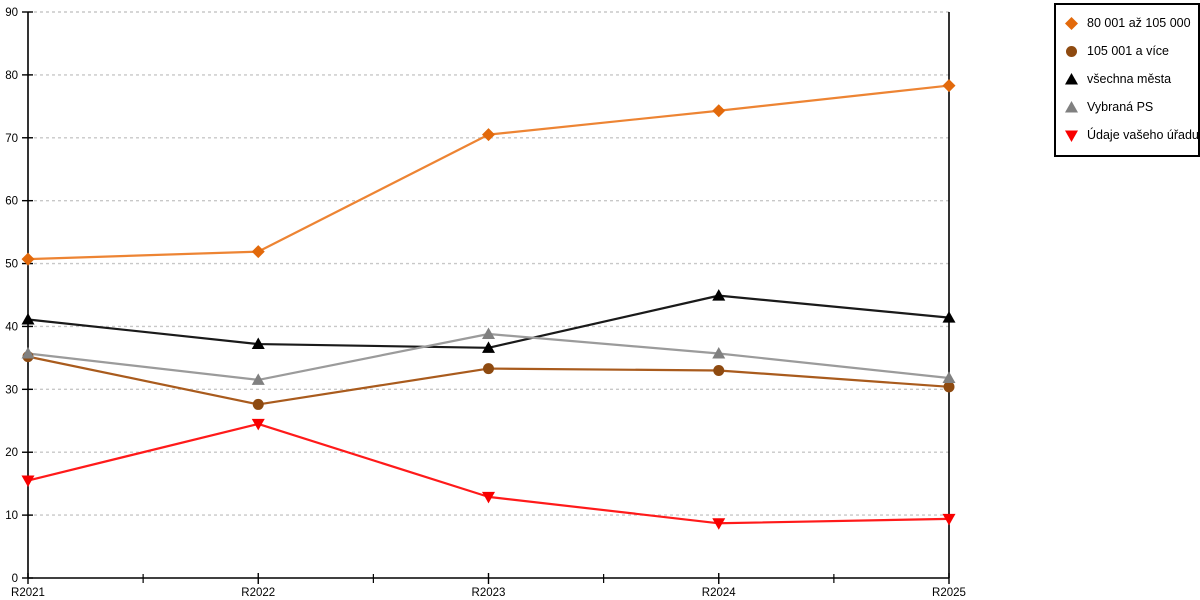 The image size is (1200, 600). Describe the element at coordinates (258, 593) in the screenshot. I see `x-tick-label: R2022` at that location.